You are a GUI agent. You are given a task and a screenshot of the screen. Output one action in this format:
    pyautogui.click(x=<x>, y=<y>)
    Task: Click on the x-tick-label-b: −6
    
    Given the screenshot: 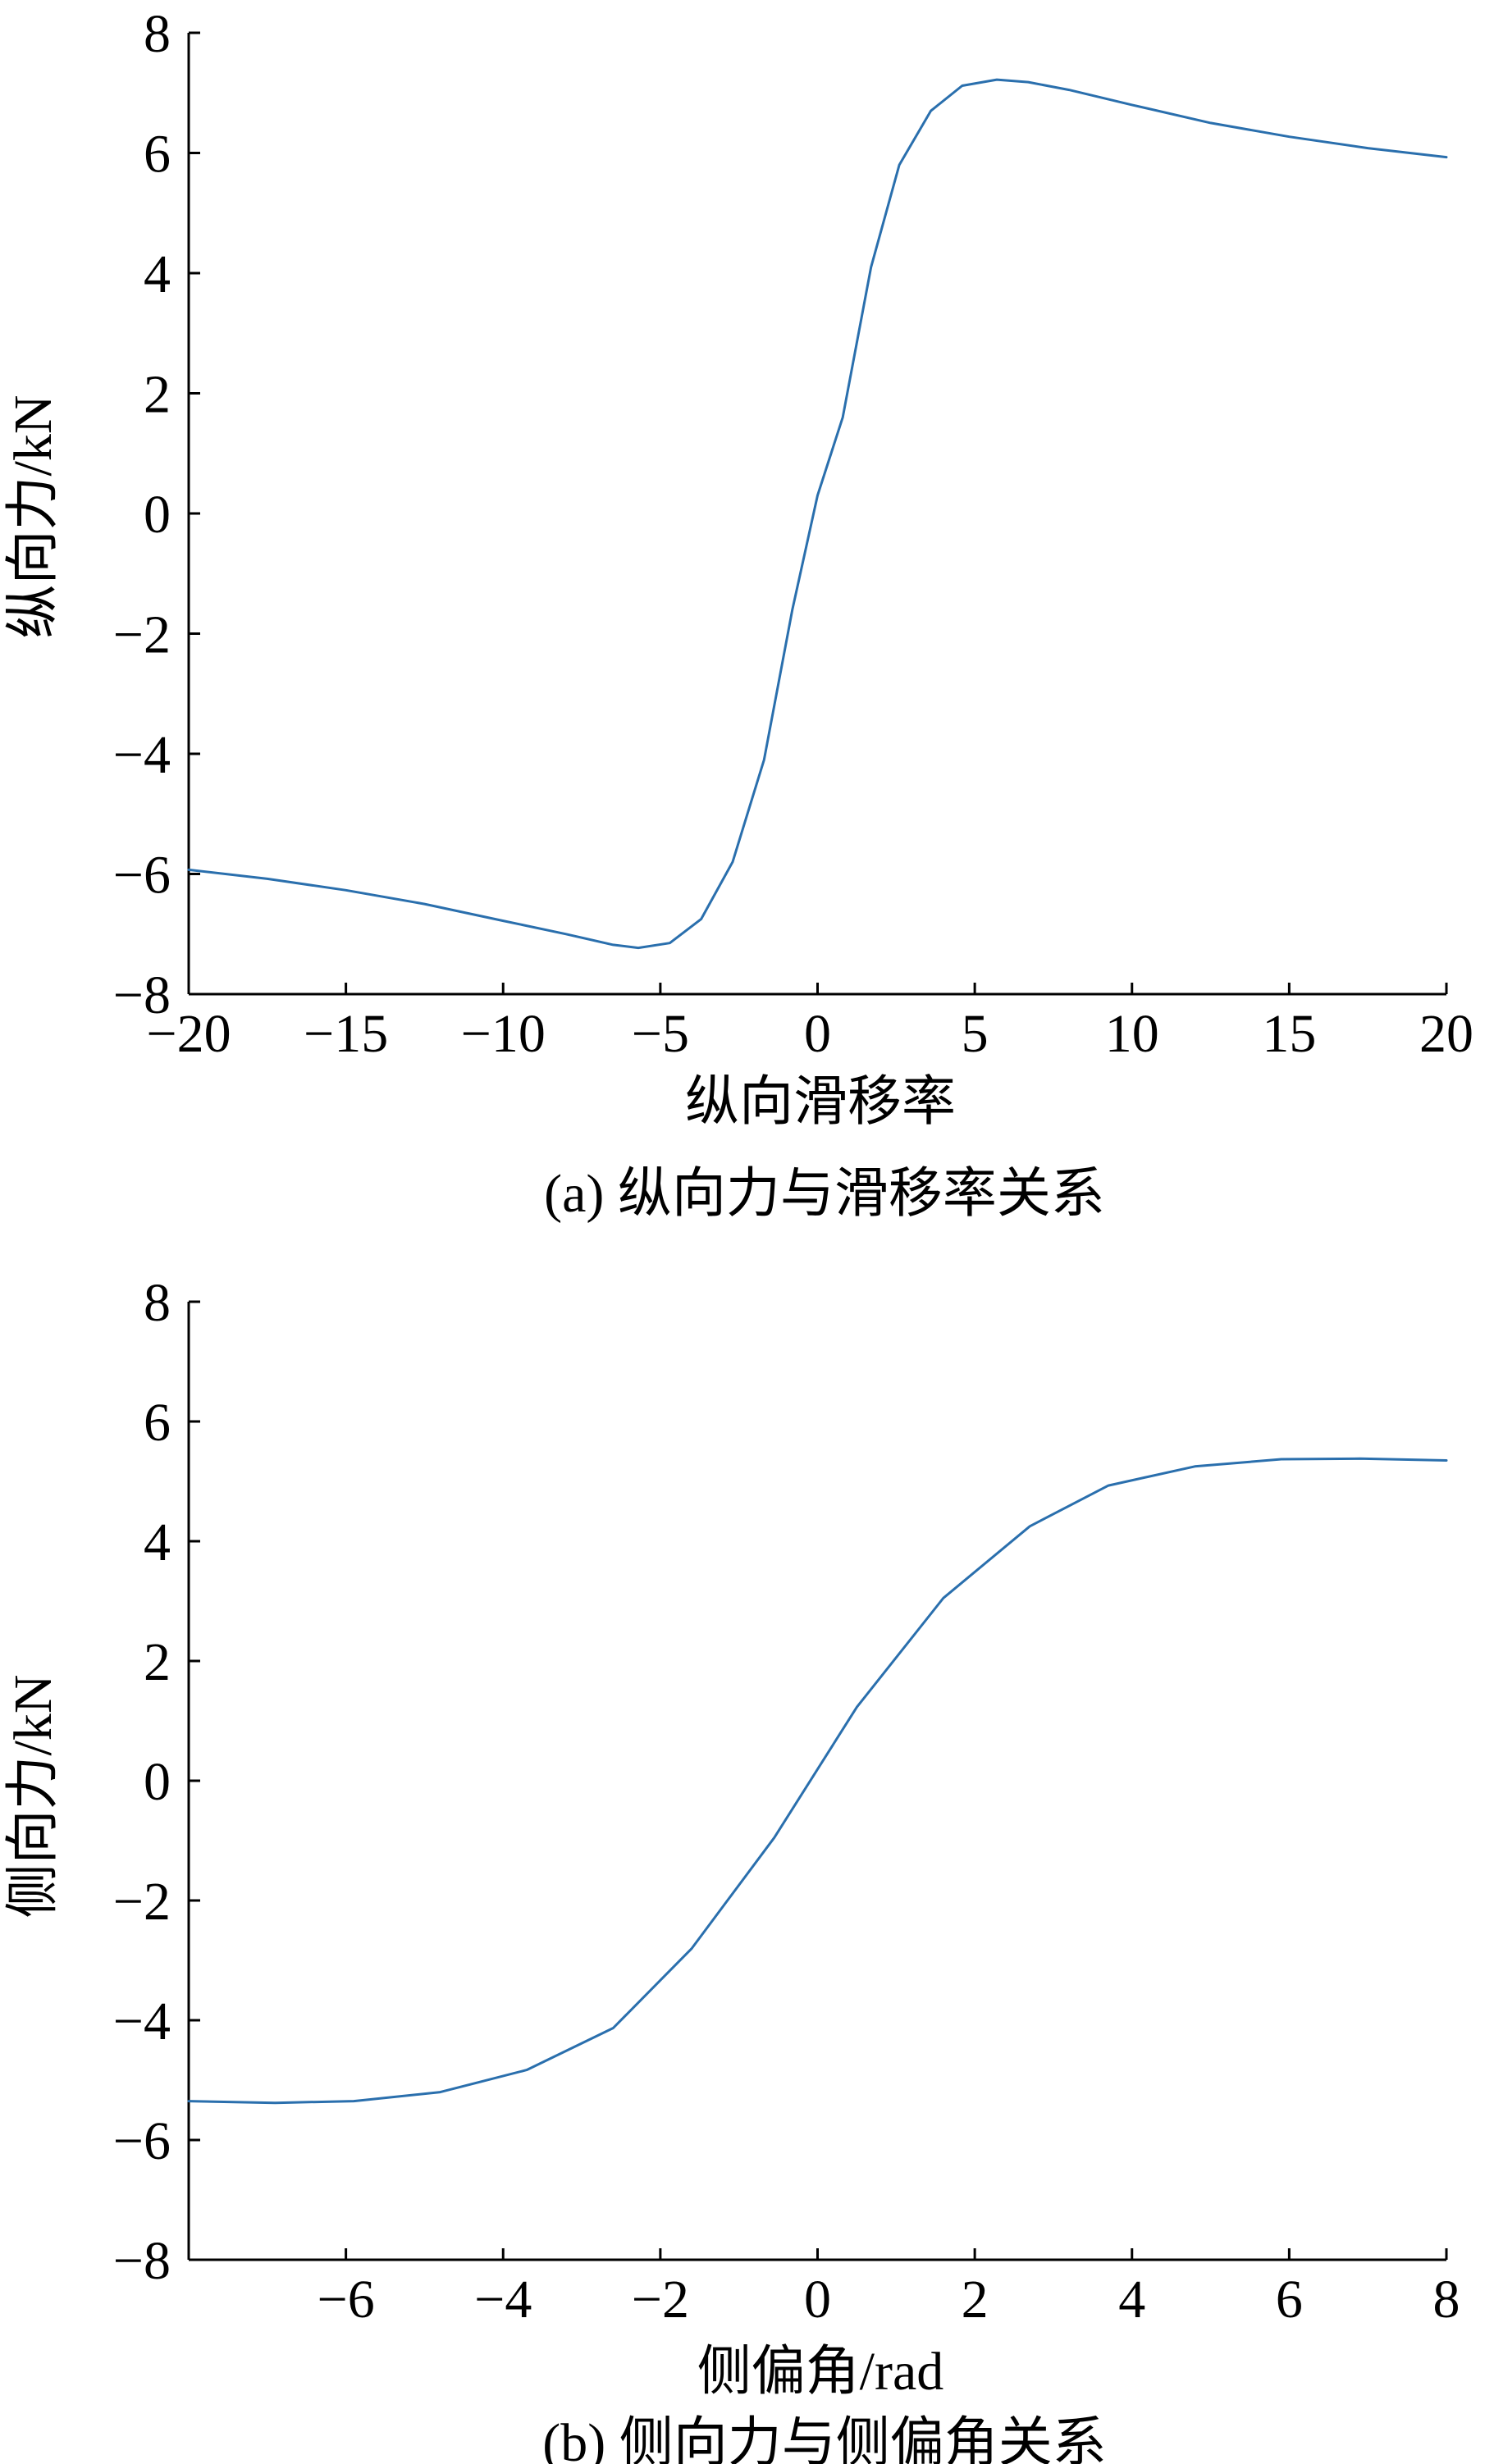 What is the action you would take?
    pyautogui.click(x=346, y=2299)
    